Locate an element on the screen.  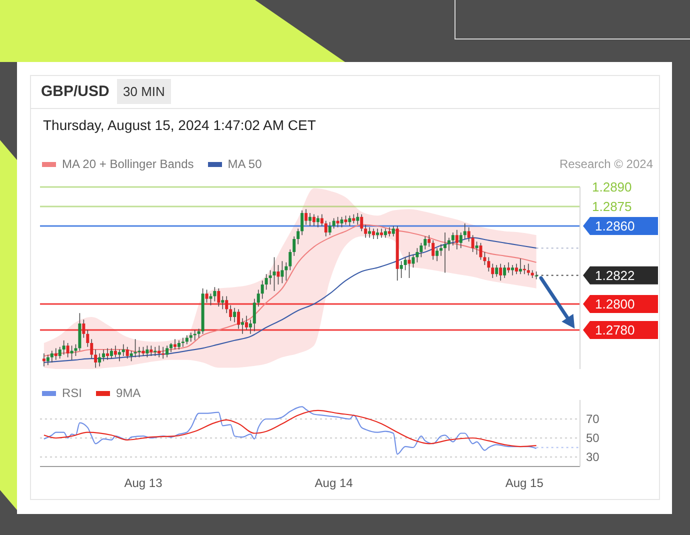
legend-label: MA 20 + Bollinger Bands is located at coordinates (127, 164).